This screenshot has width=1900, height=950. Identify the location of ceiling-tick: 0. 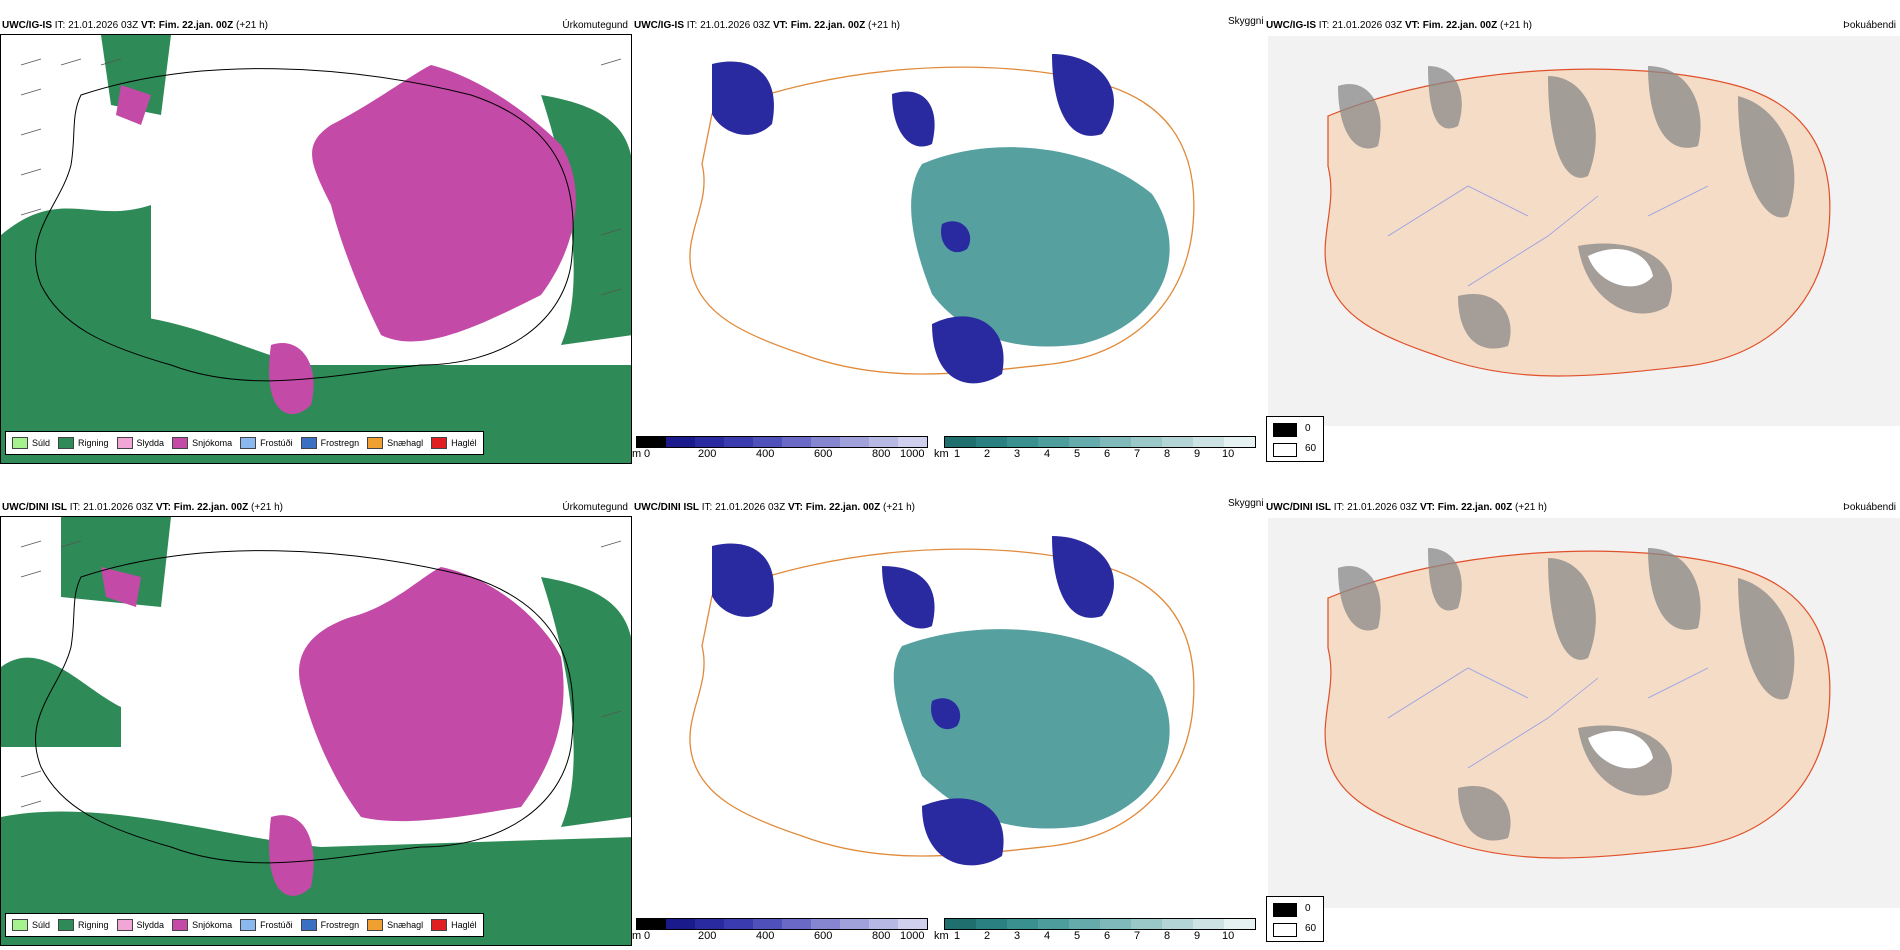
(647, 936).